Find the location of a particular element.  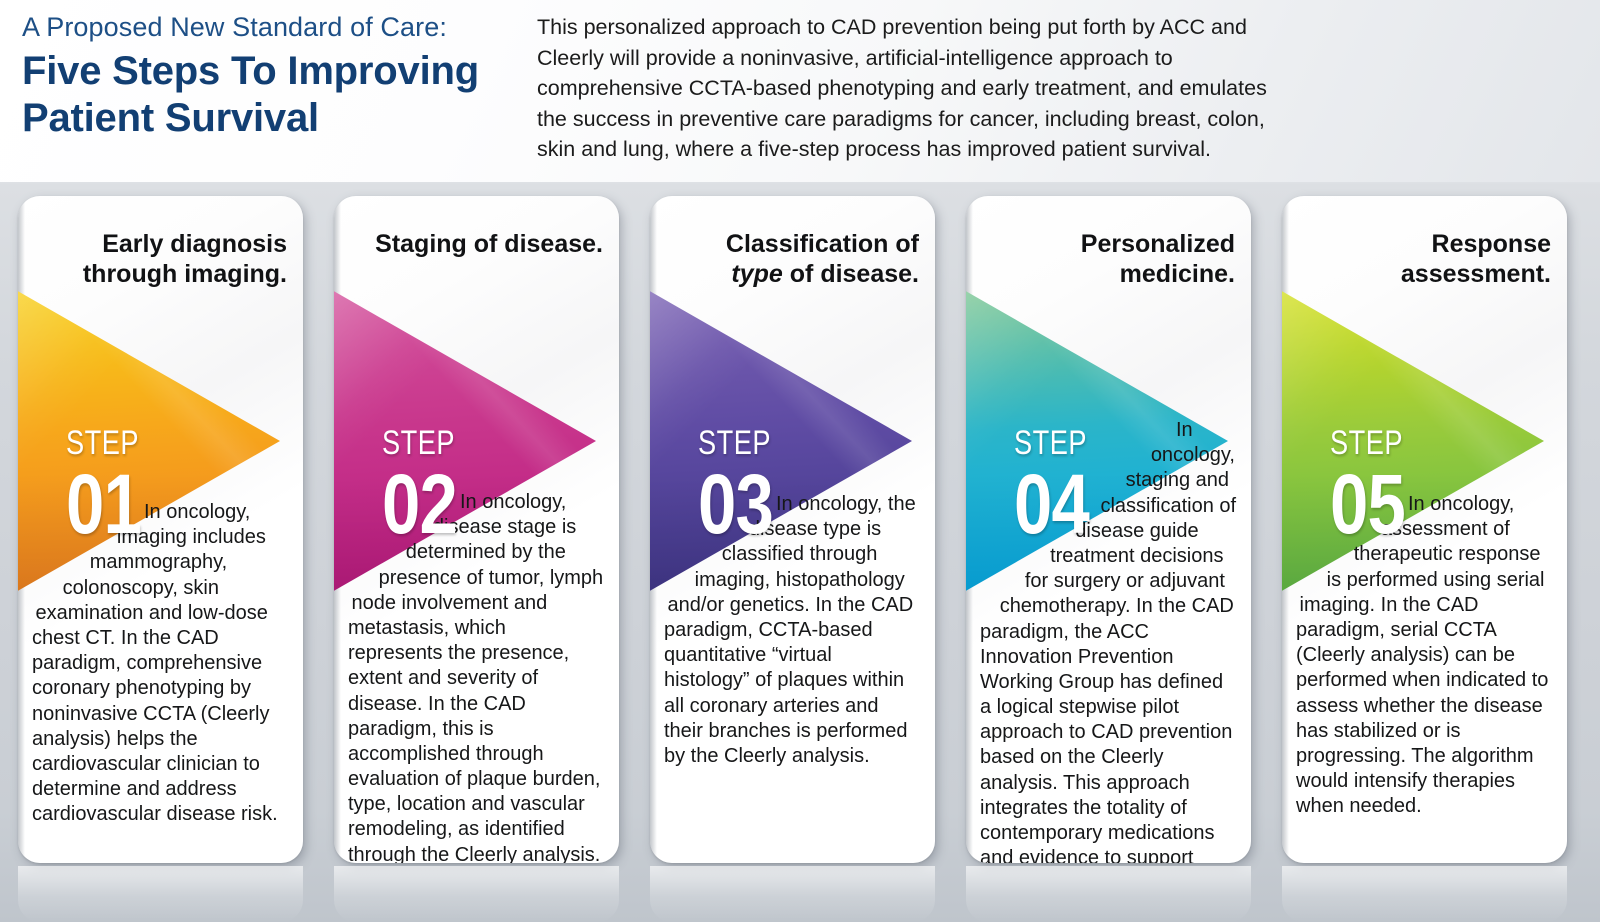

step-label-1: STEP 01 is located at coordinates (111, 486).